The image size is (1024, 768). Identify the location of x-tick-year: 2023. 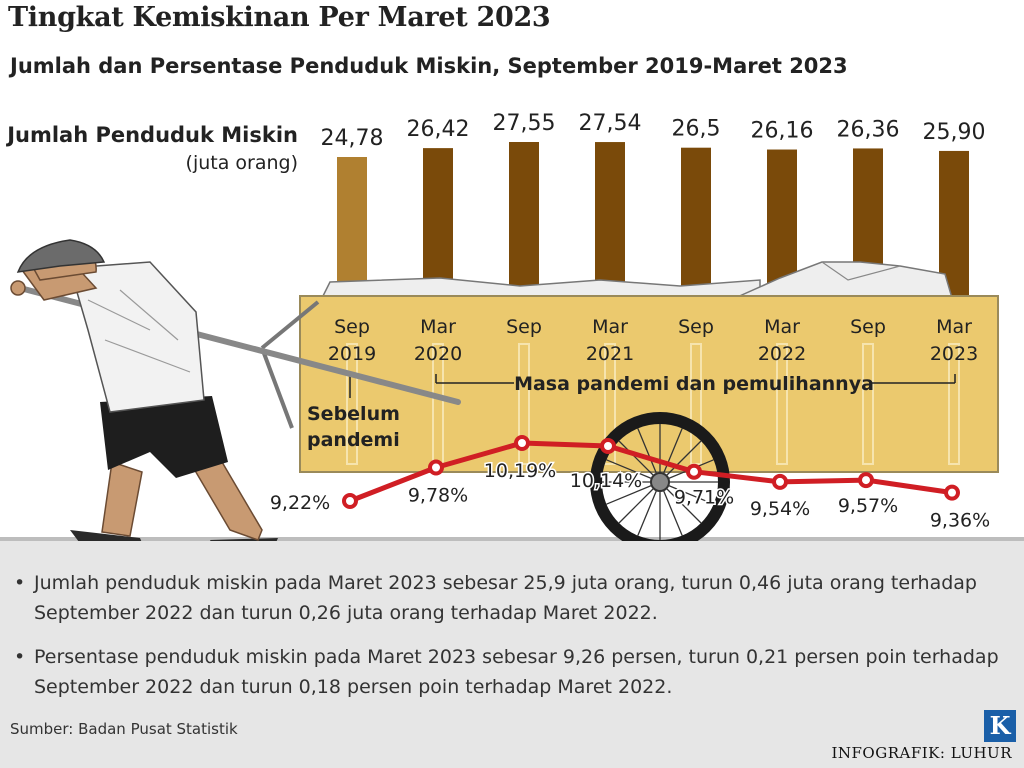
(954, 354).